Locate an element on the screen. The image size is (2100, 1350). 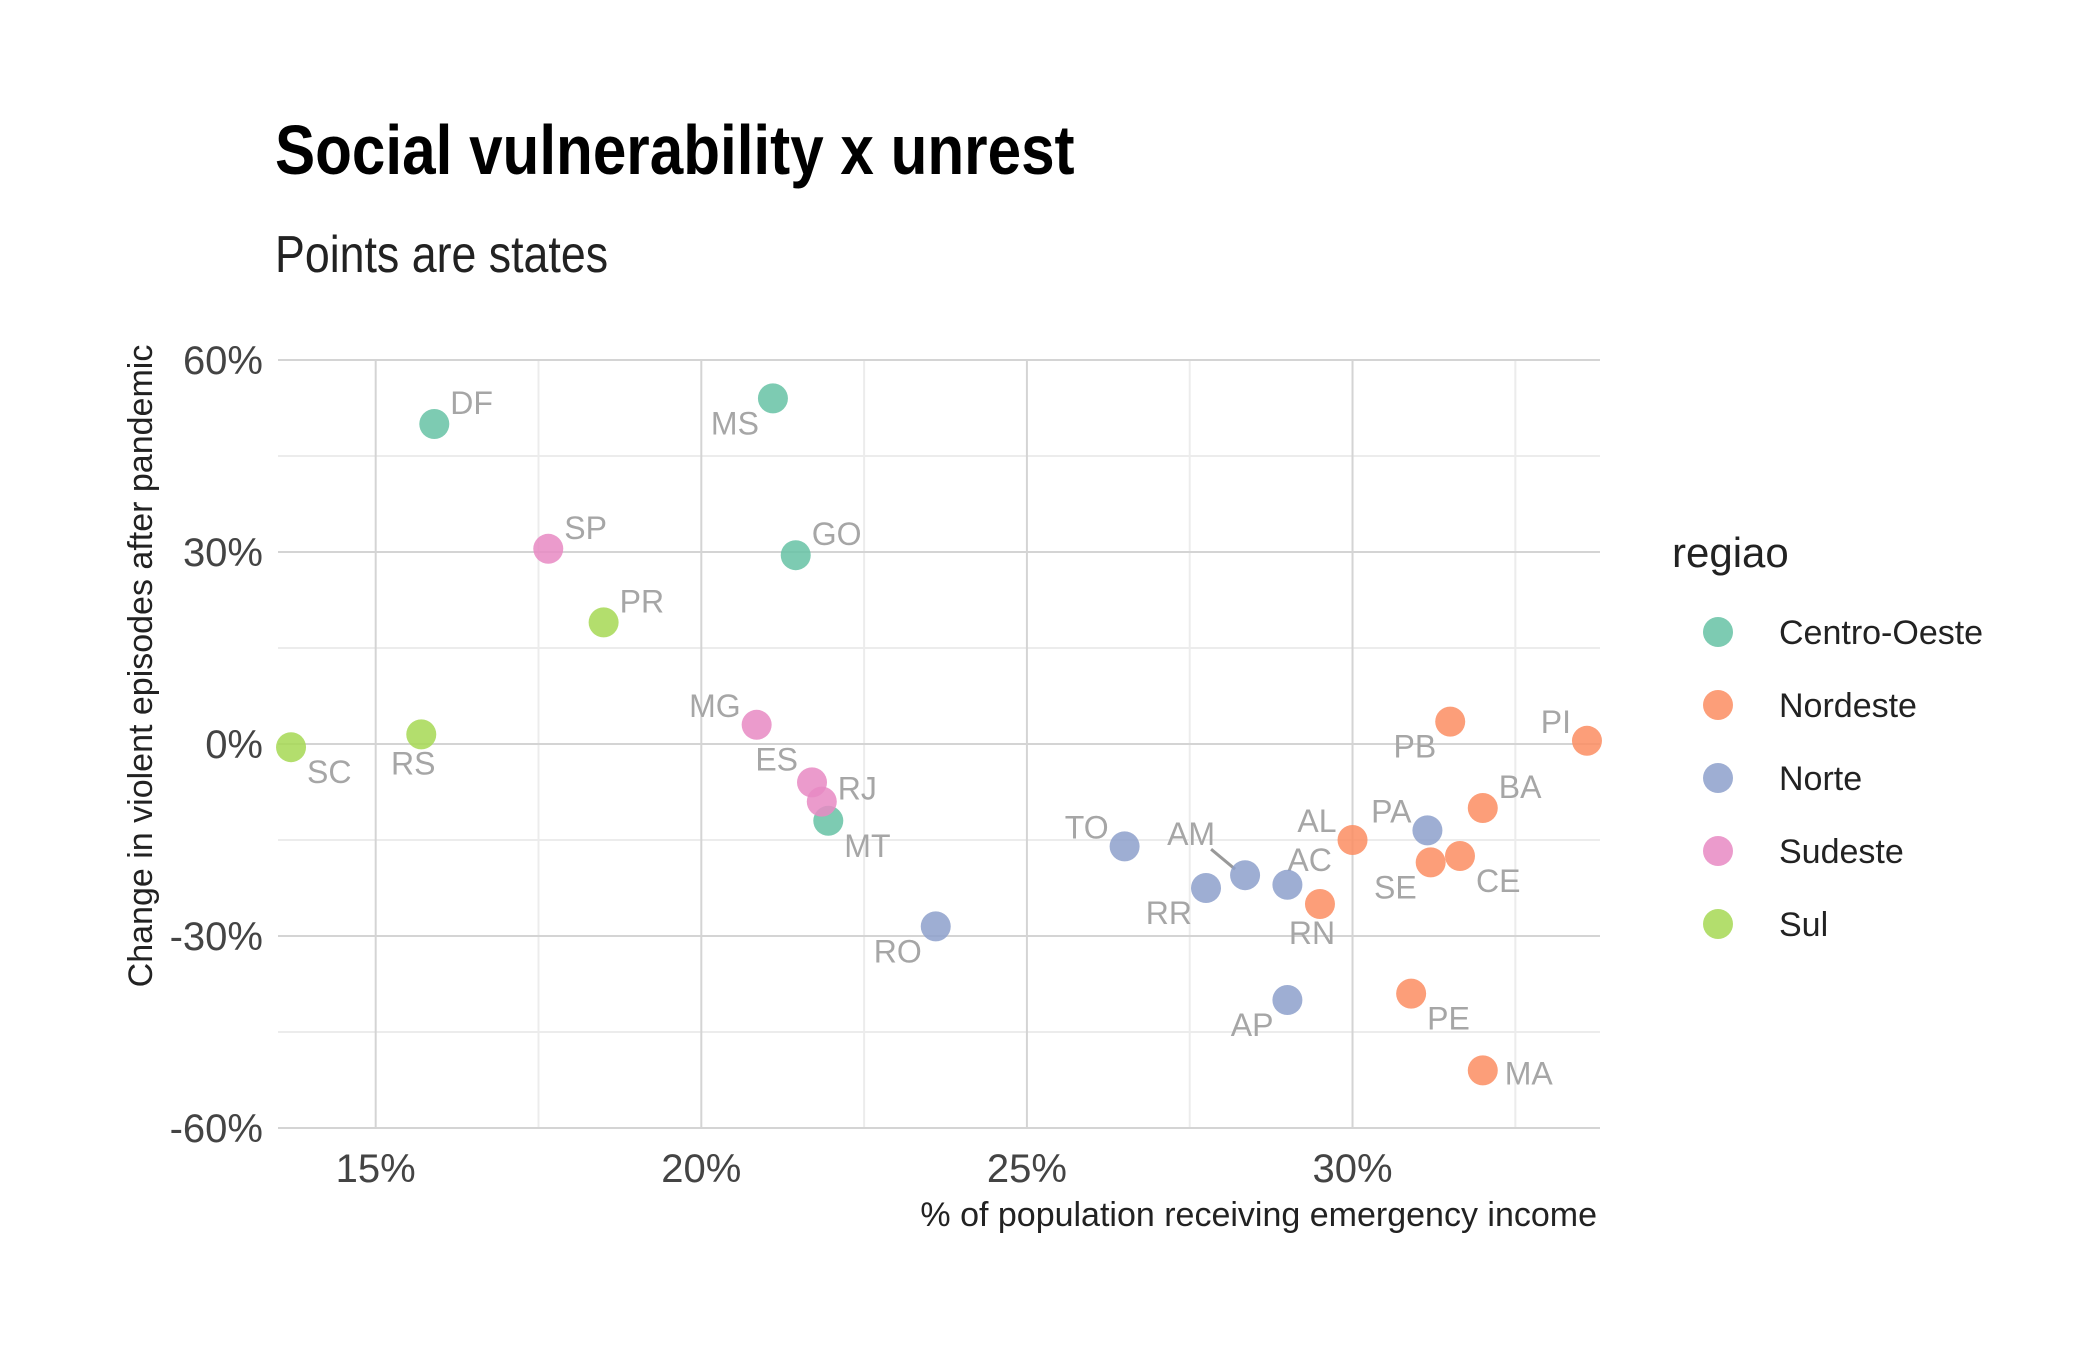
legend-label: Centro-Oeste is located at coordinates (1881, 633).